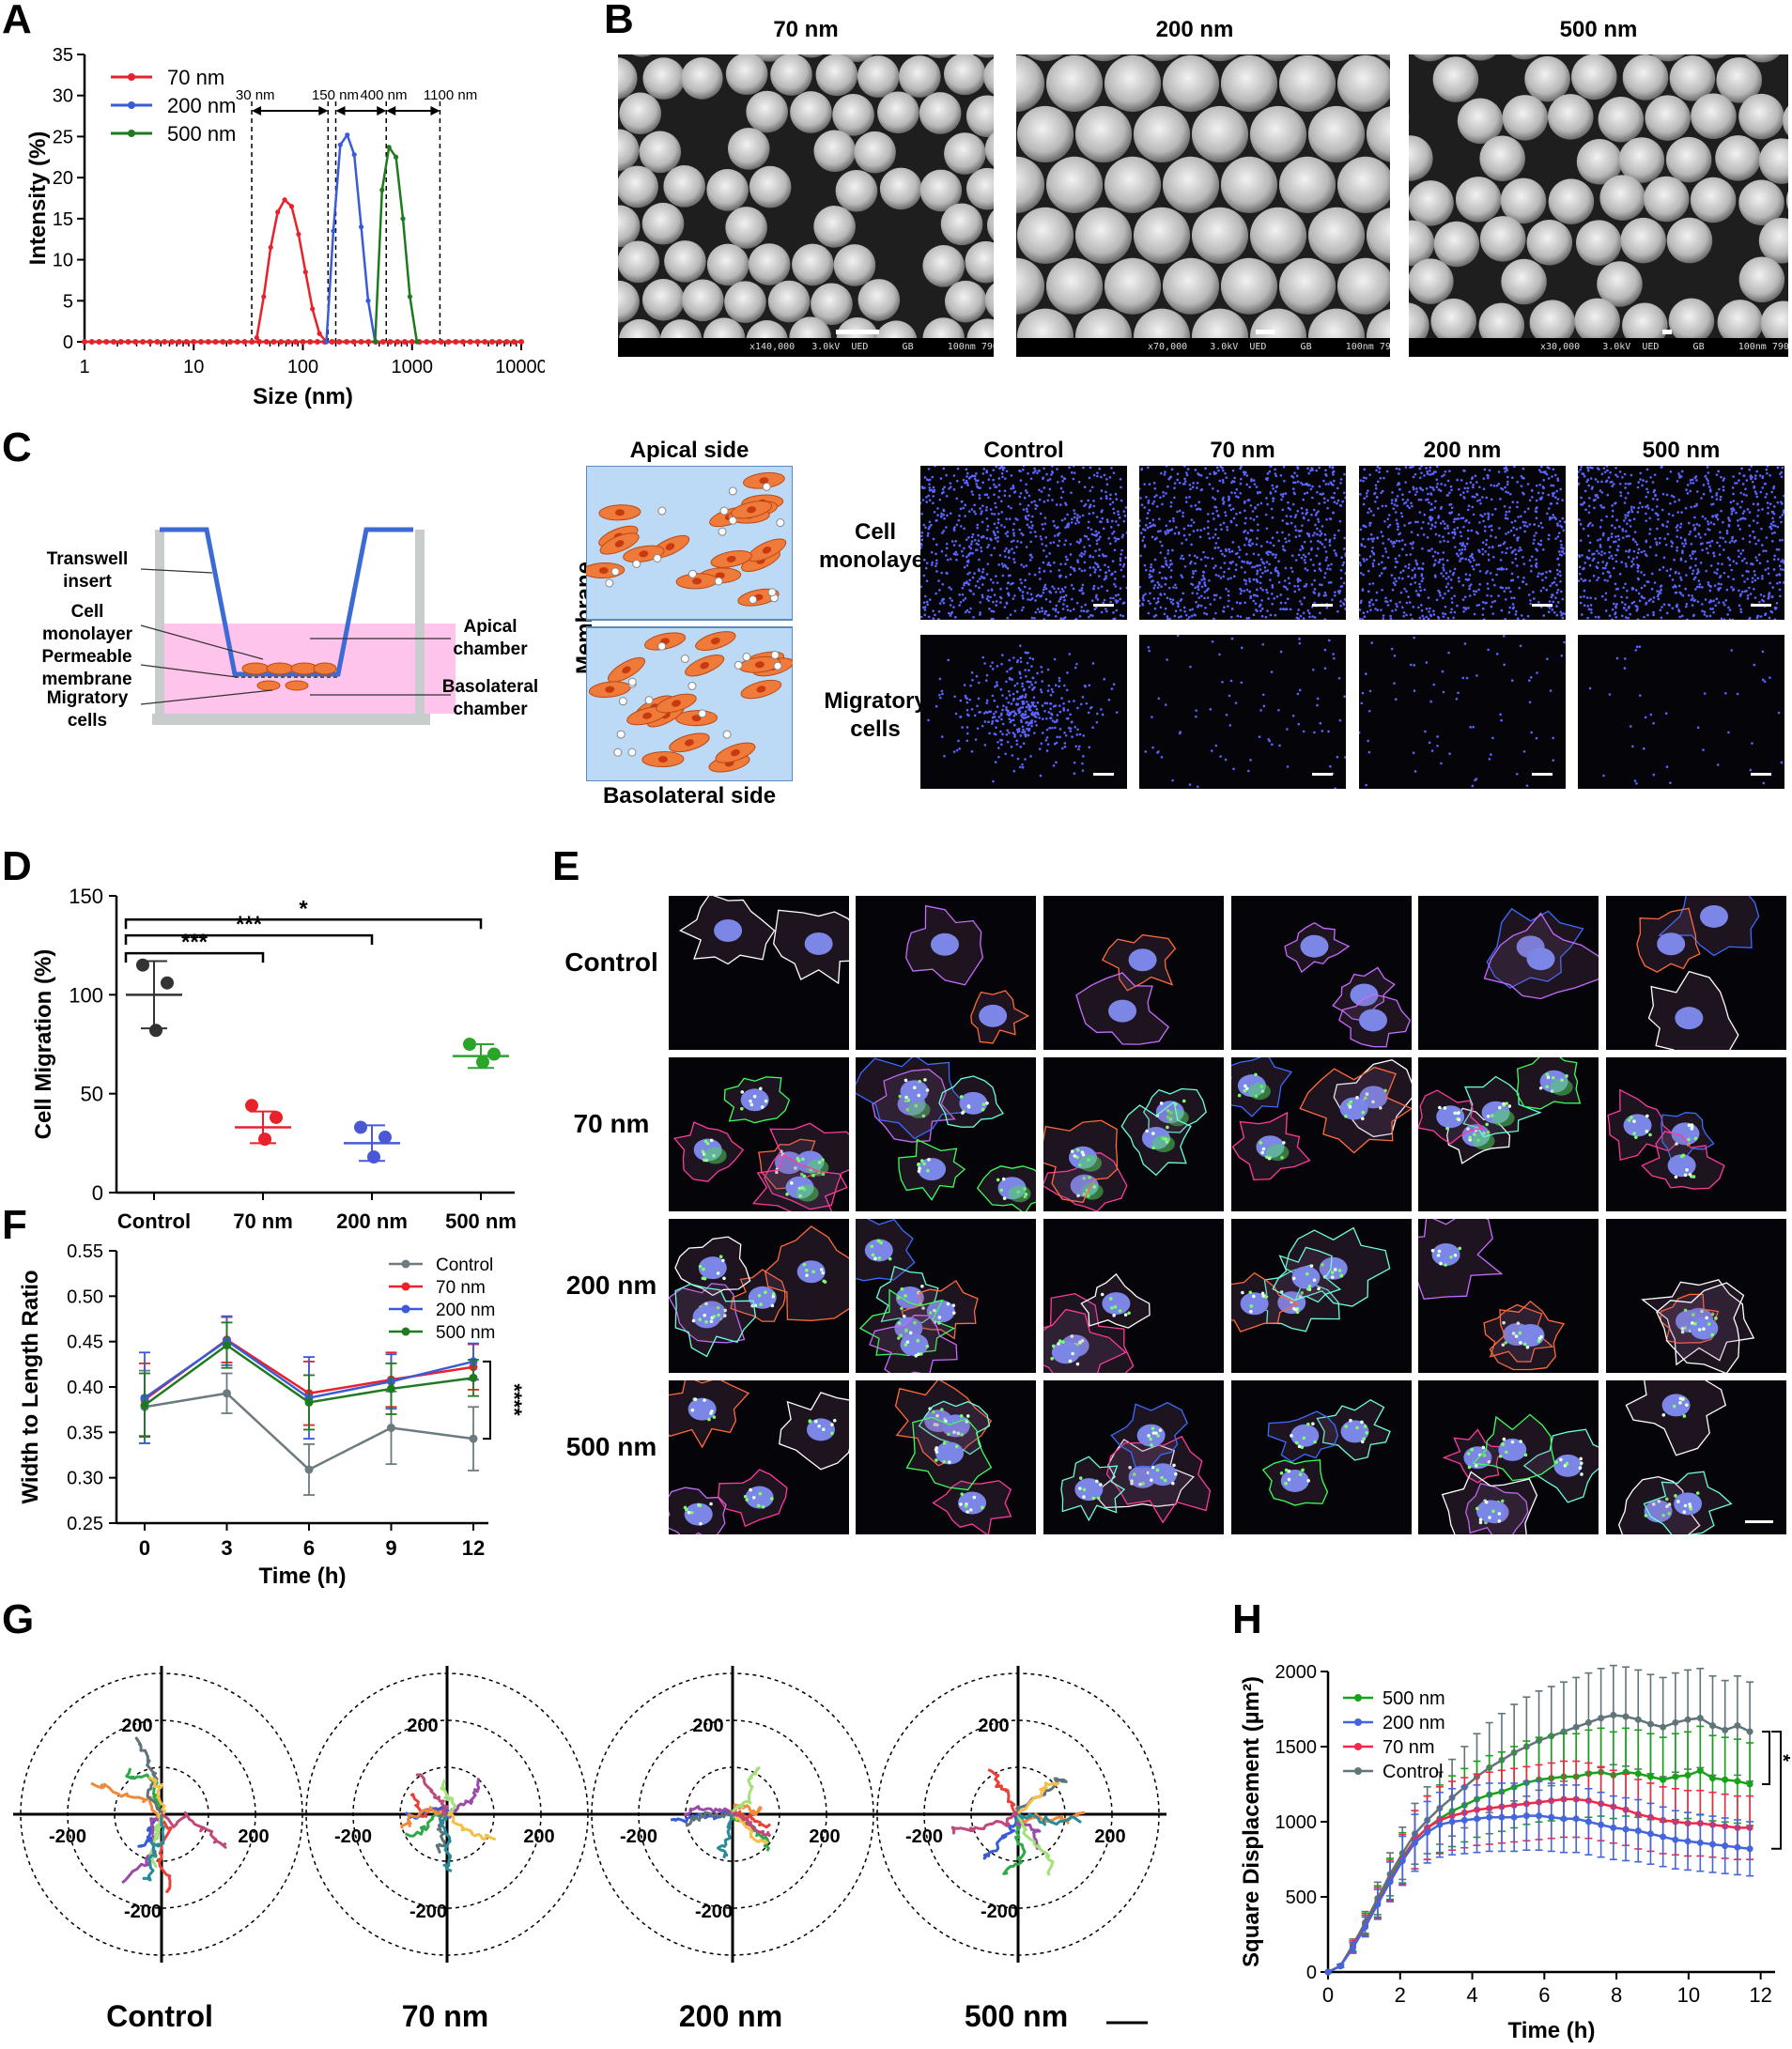 The width and height of the screenshot is (1792, 2049). Describe the element at coordinates (801, 1174) in the screenshot. I see `nanoparticle-dot` at that location.